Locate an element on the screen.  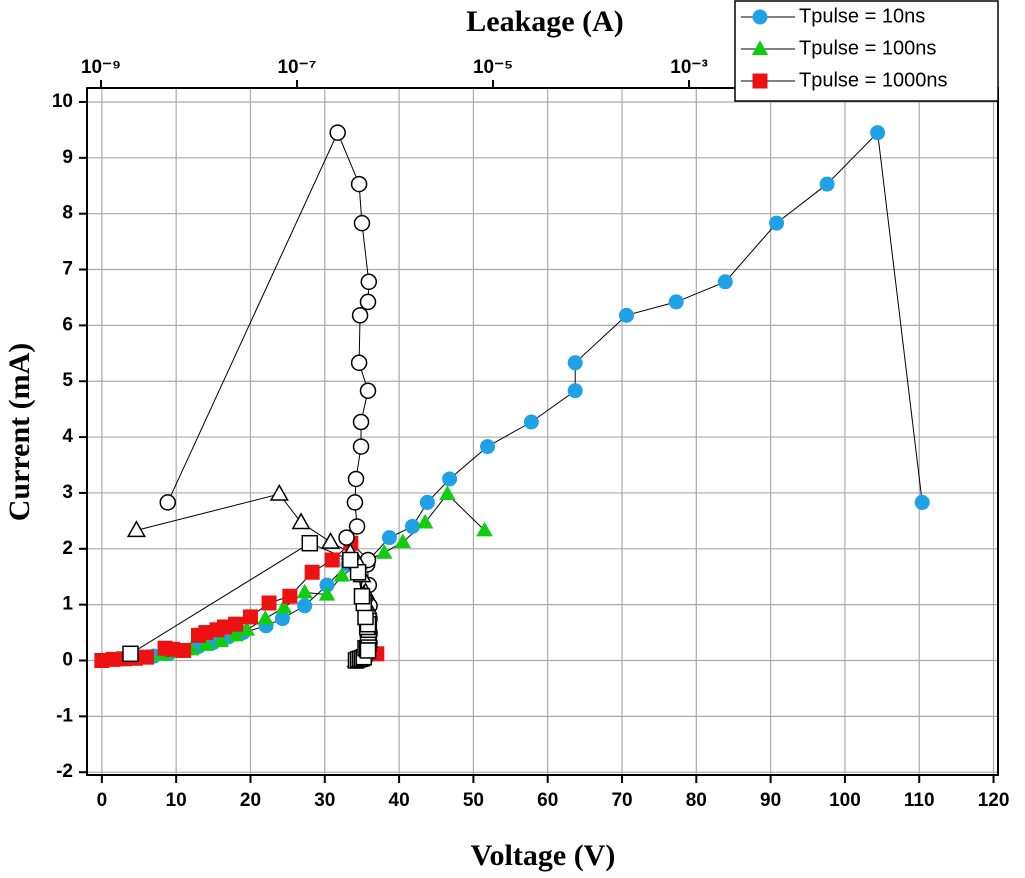
y-tick-label: 3 is located at coordinates (67, 492).